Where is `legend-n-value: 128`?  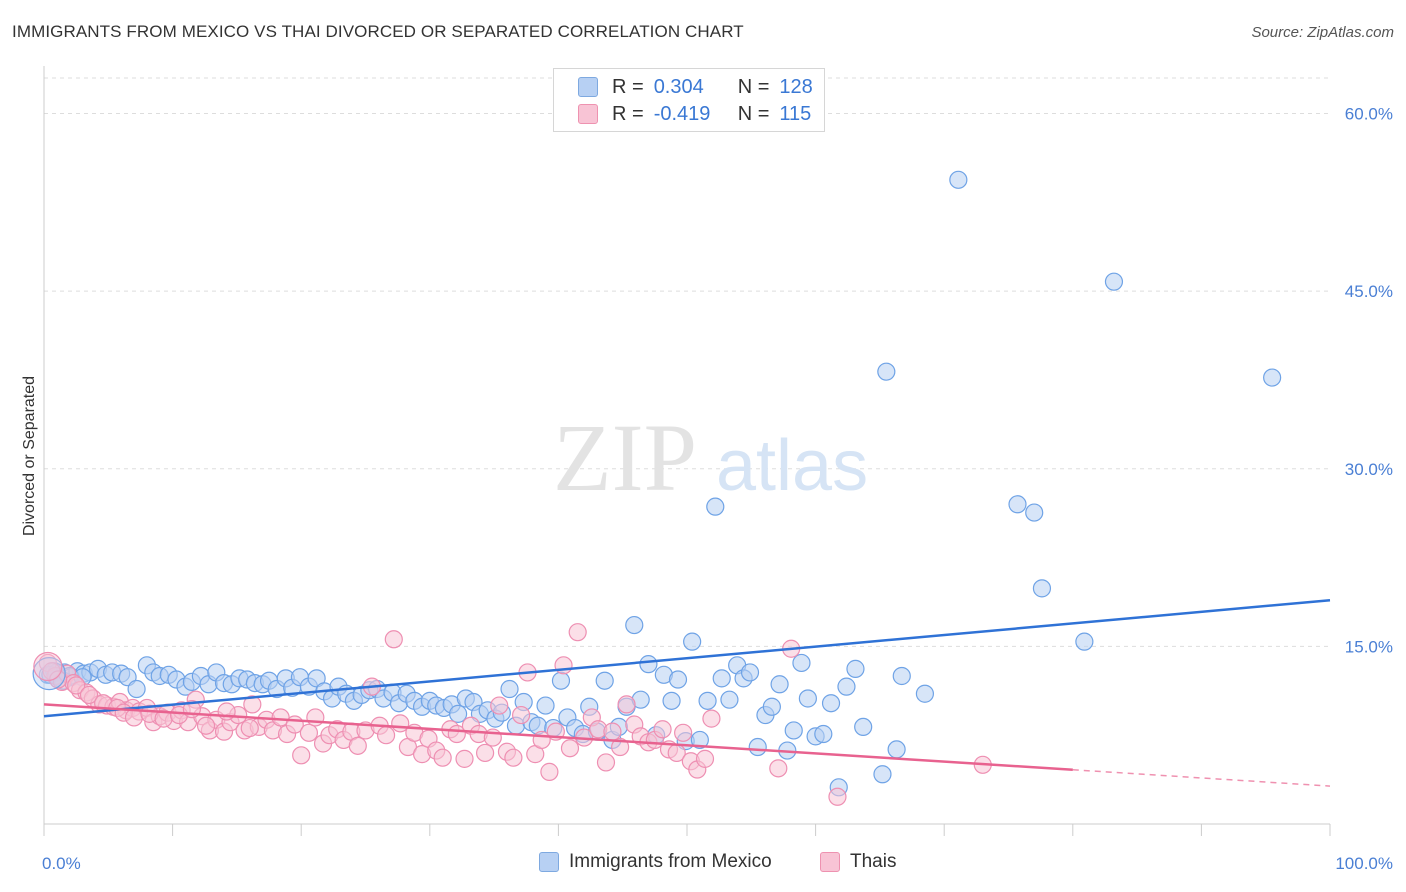
legend-n-value: 128 is located at coordinates (796, 86).